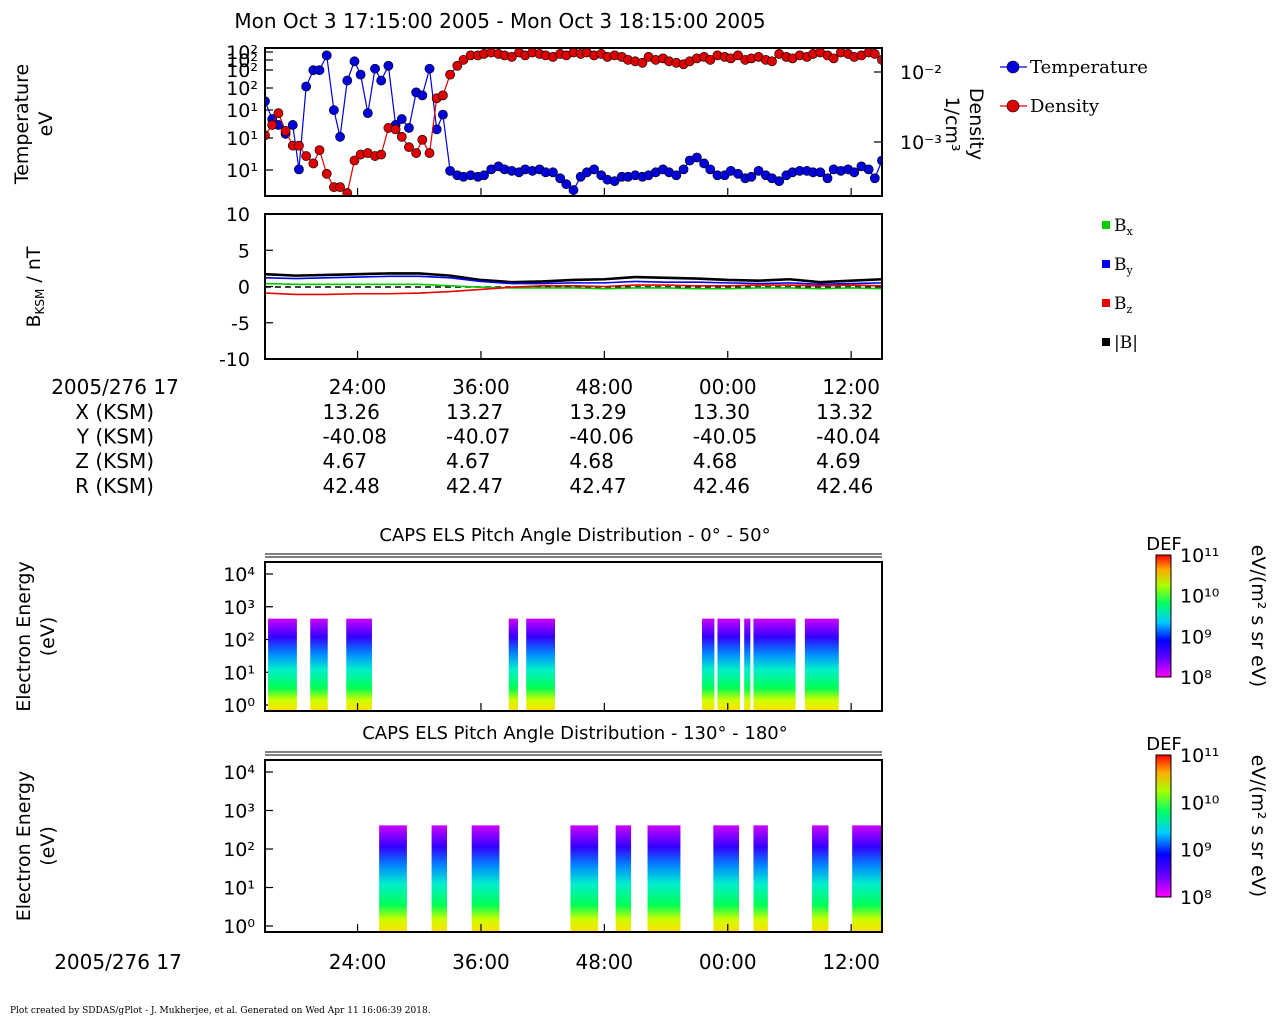  What do you see at coordinates (1065, 106) in the screenshot?
I see `legend-label: Density` at bounding box center [1065, 106].